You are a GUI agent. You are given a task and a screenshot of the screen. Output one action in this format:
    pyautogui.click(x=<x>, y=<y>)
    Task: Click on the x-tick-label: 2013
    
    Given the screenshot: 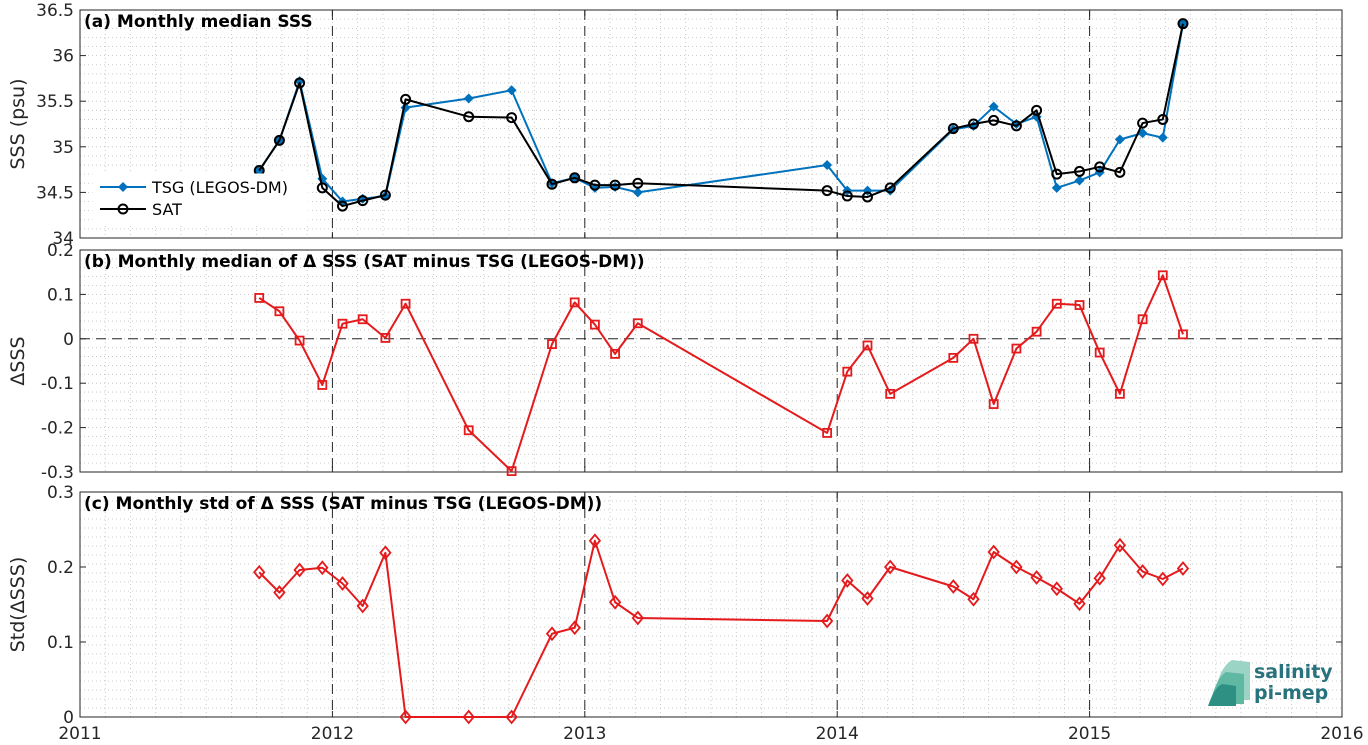 What is the action you would take?
    pyautogui.click(x=584, y=734)
    